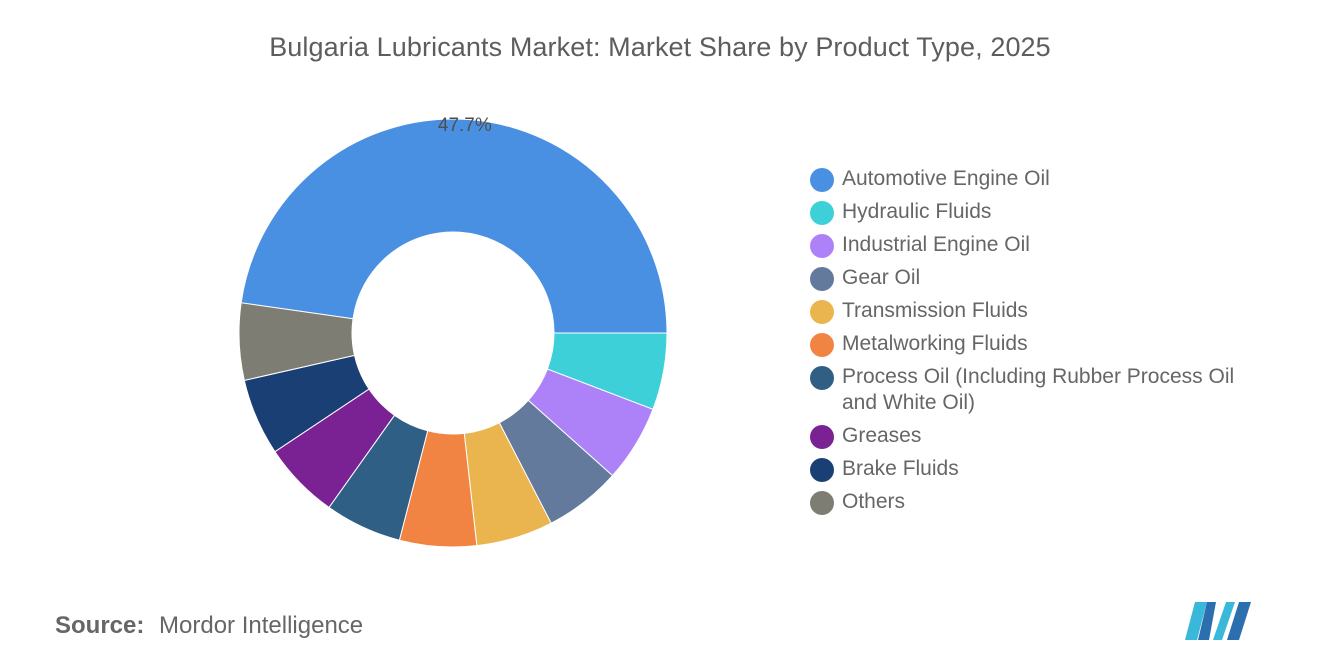 This screenshot has width=1320, height=665. What do you see at coordinates (1045, 212) in the screenshot?
I see `legend-item: Hydraulic Fluids` at bounding box center [1045, 212].